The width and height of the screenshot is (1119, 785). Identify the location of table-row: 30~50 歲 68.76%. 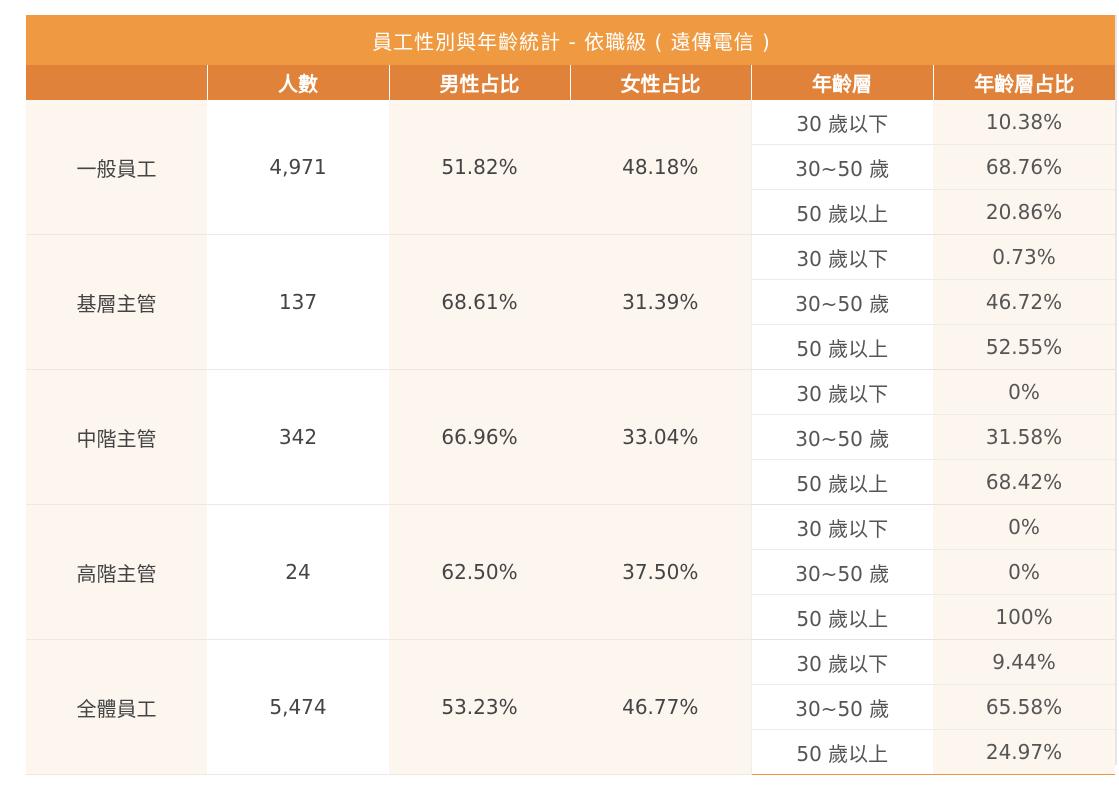
(570, 167).